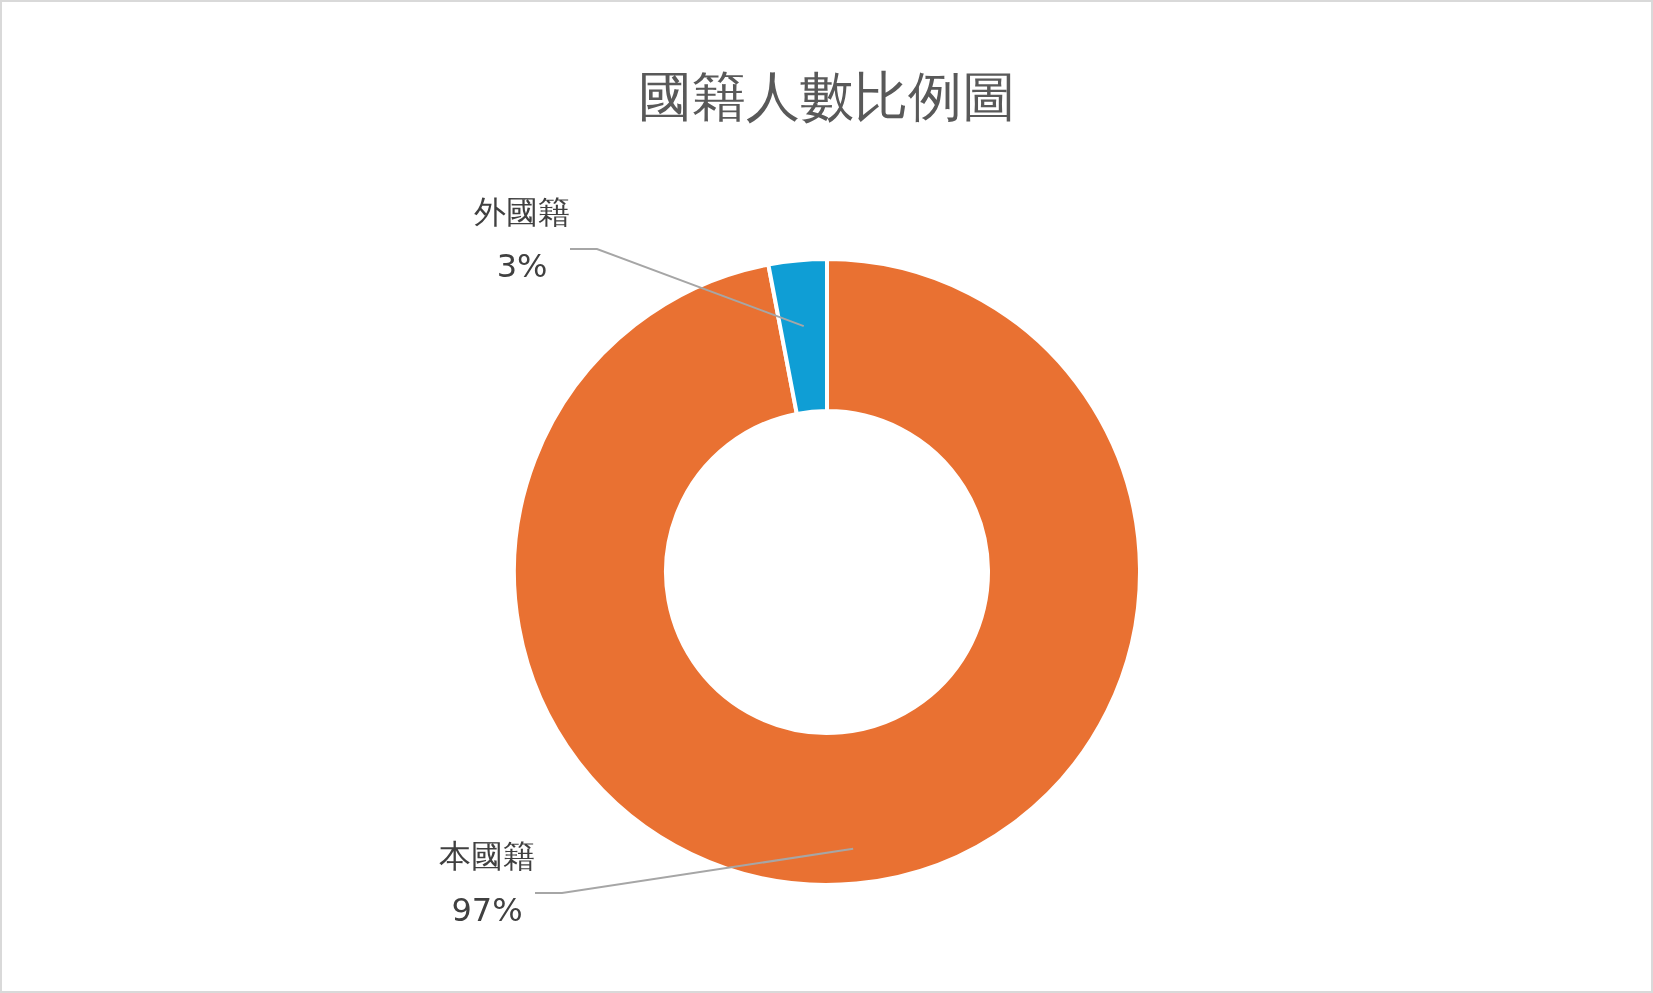  Describe the element at coordinates (522, 266) in the screenshot. I see `data-label: 3%` at that location.